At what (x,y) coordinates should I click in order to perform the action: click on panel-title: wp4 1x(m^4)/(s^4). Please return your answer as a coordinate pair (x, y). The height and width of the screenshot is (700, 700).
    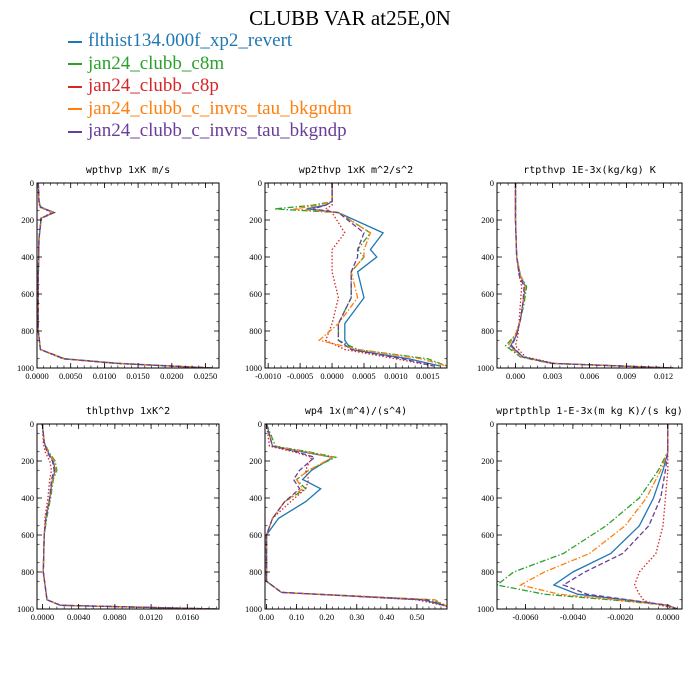
    Looking at the image, I should click on (356, 411).